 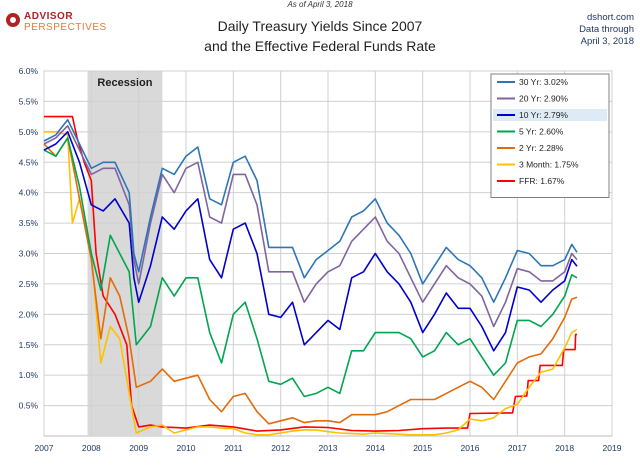 I want to click on legend-highlight, so click(x=550, y=115).